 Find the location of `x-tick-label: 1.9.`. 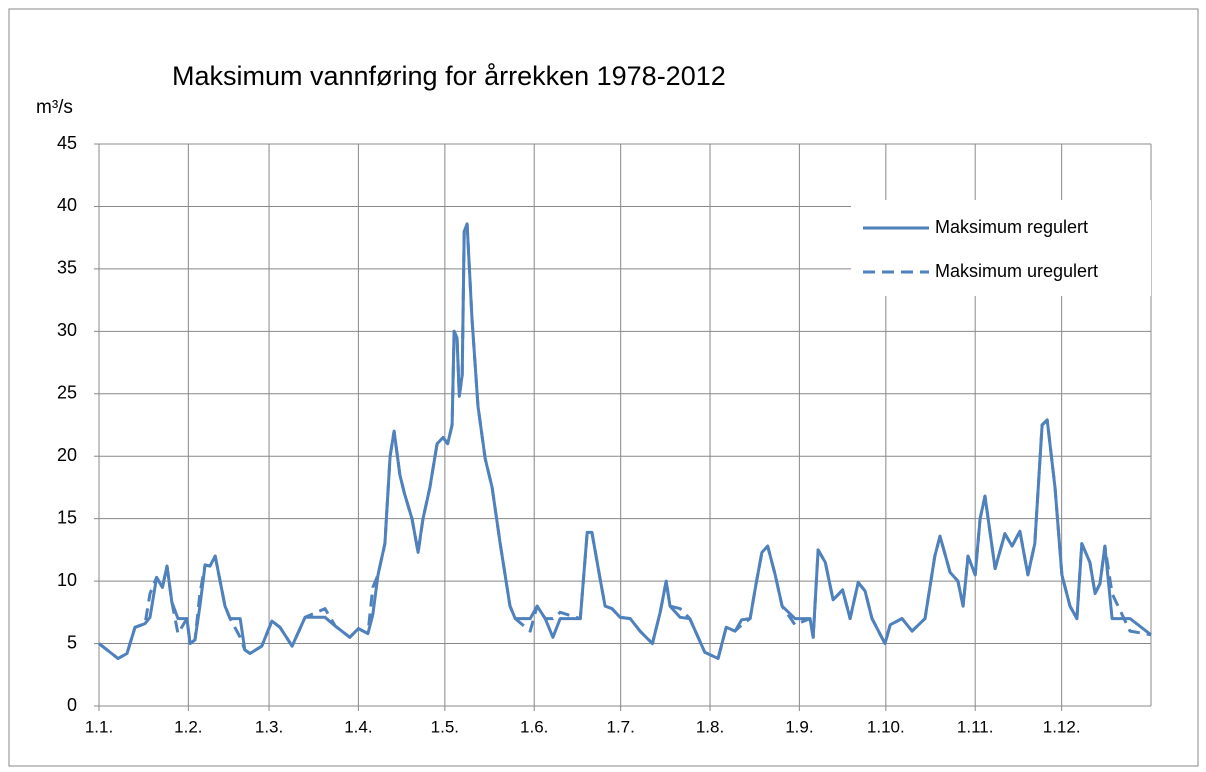

x-tick-label: 1.9. is located at coordinates (799, 726).